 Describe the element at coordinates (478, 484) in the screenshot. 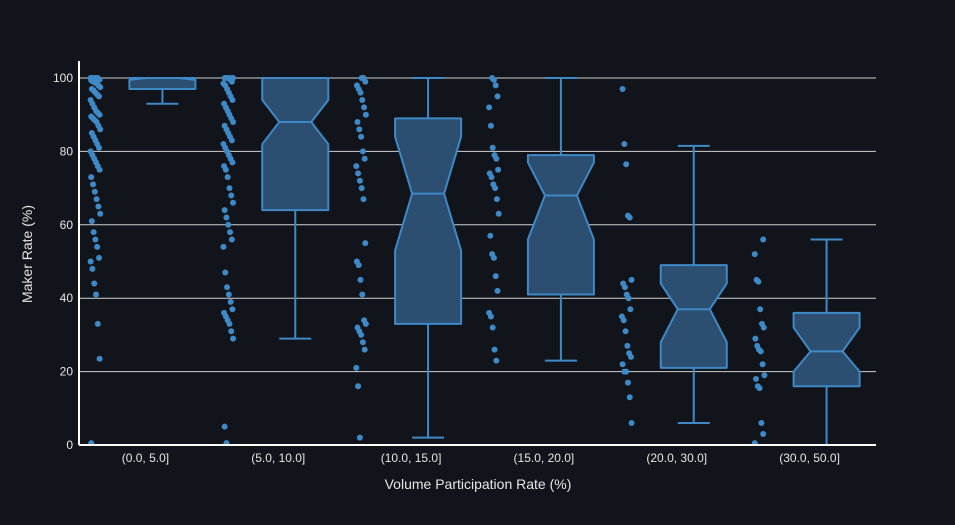

I see `x-axis-title: Volume Participation Rate (%)` at that location.